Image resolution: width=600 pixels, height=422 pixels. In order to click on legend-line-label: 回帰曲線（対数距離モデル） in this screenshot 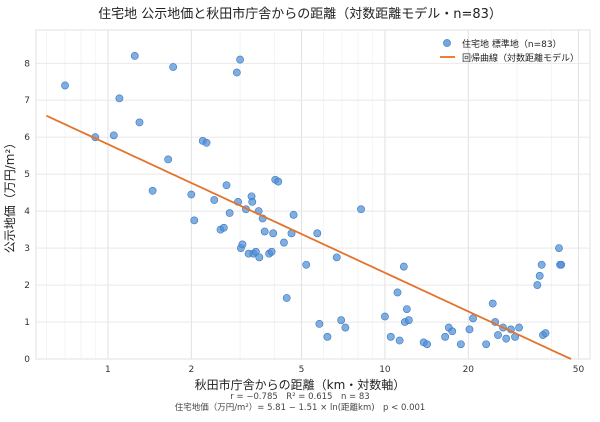, I will do `click(520, 58)`.